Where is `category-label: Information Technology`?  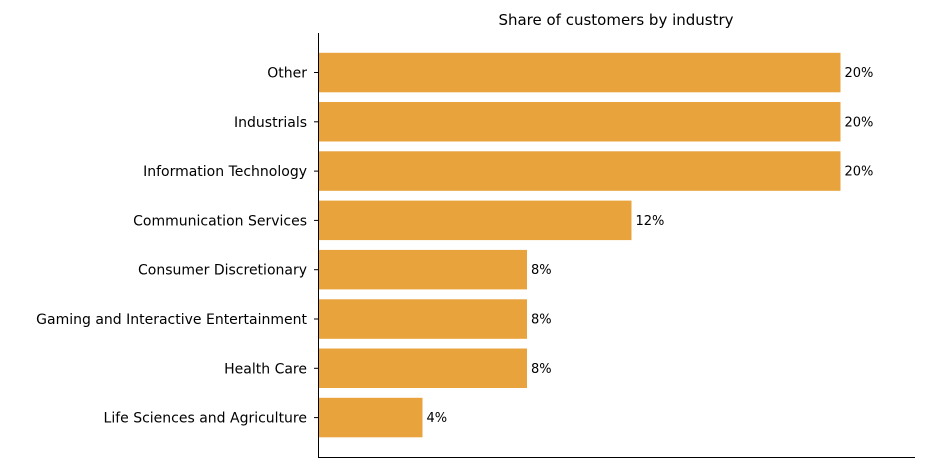
category-label: Information Technology is located at coordinates (225, 172).